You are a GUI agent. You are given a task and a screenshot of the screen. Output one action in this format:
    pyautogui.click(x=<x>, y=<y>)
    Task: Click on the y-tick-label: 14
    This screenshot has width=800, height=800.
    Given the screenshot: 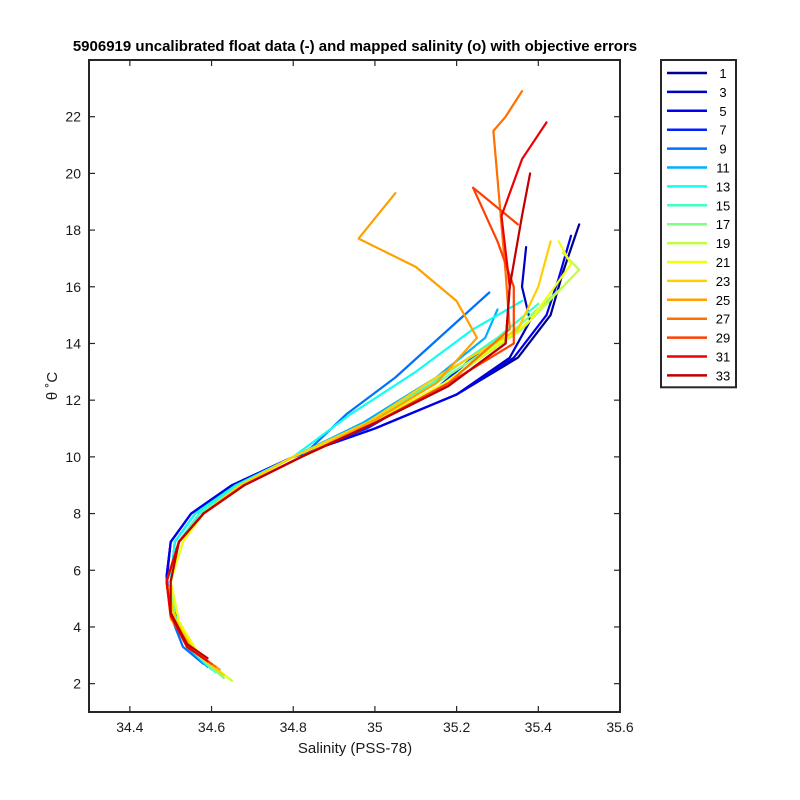 What is the action you would take?
    pyautogui.click(x=73, y=343)
    